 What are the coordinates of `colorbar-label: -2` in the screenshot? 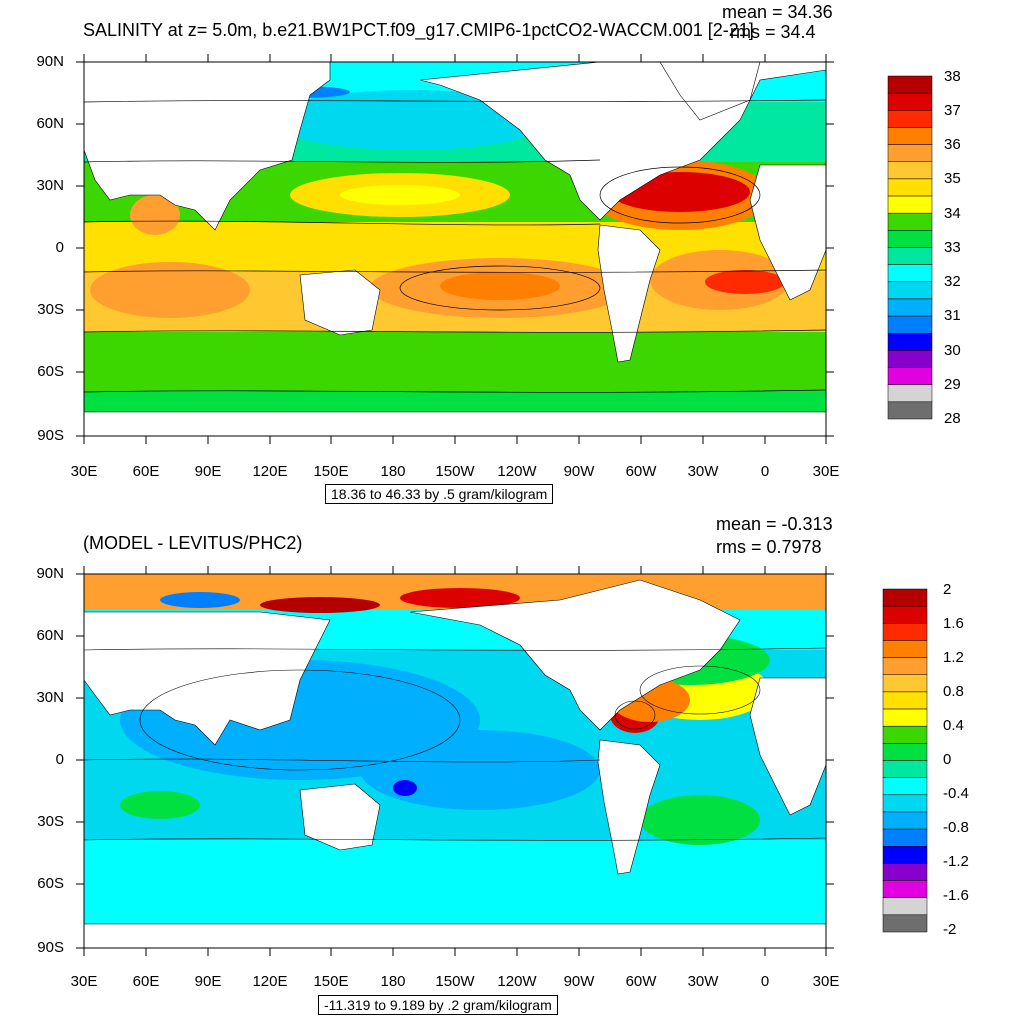 It's located at (950, 929).